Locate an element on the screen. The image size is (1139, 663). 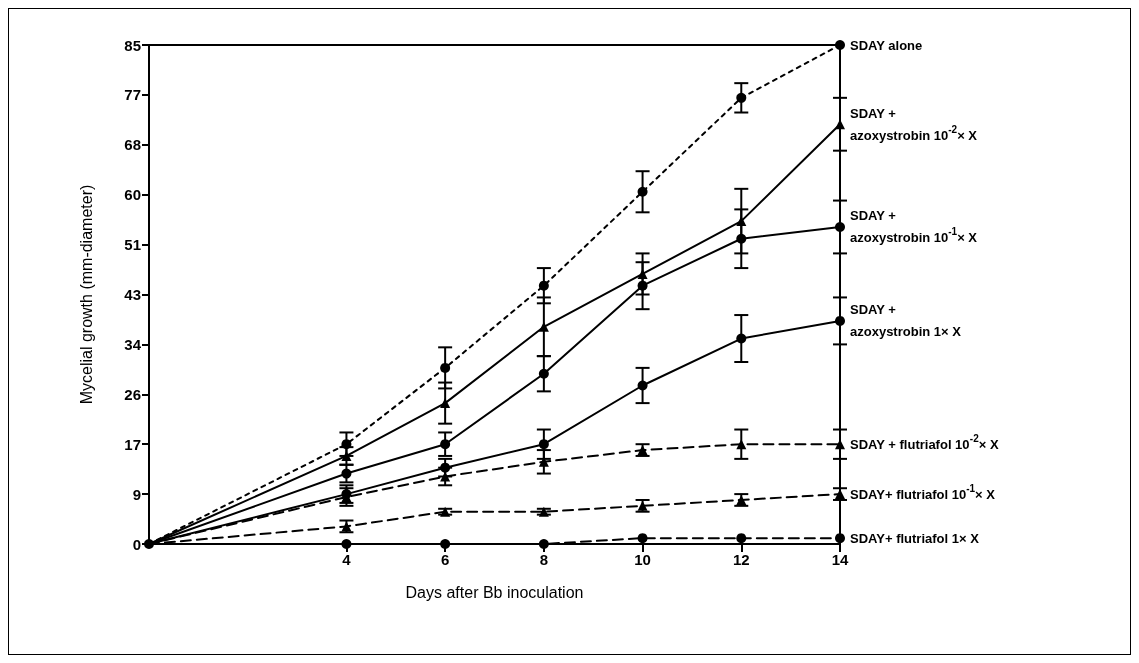
x-tick-label: 8 is located at coordinates (544, 559).